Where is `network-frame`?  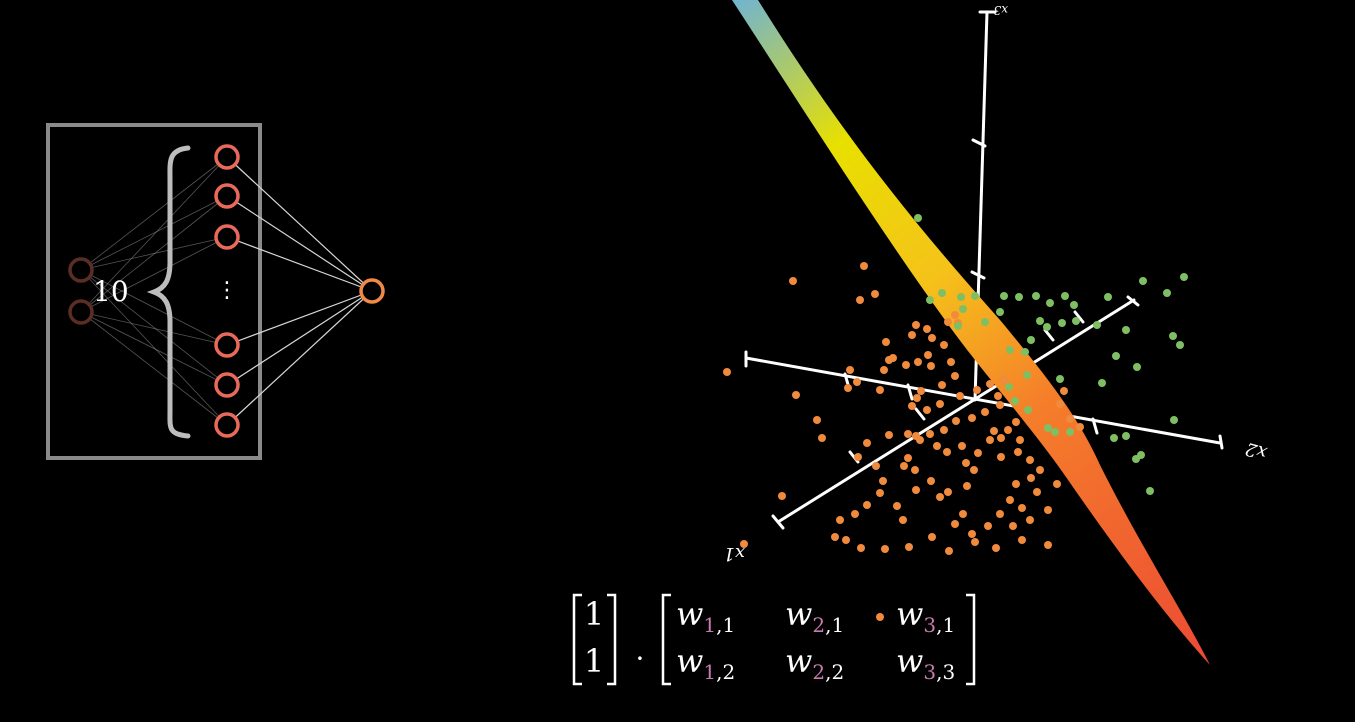 network-frame is located at coordinates (154, 291).